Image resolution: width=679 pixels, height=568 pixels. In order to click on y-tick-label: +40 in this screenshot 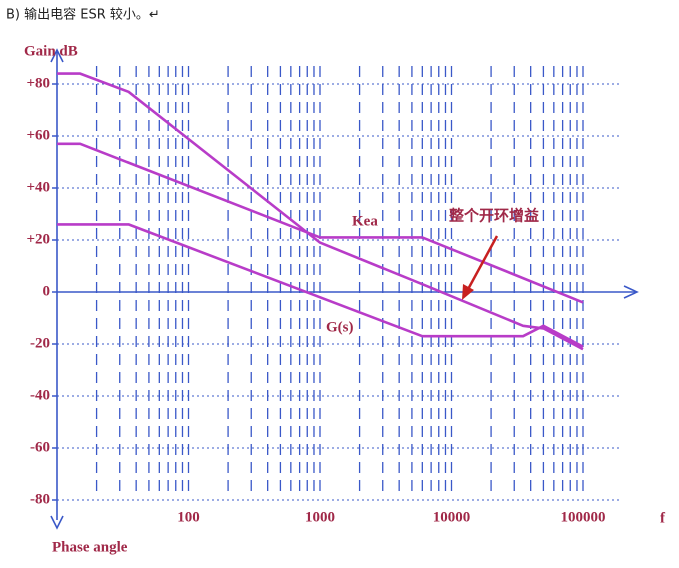, I will do `click(38, 187)`.